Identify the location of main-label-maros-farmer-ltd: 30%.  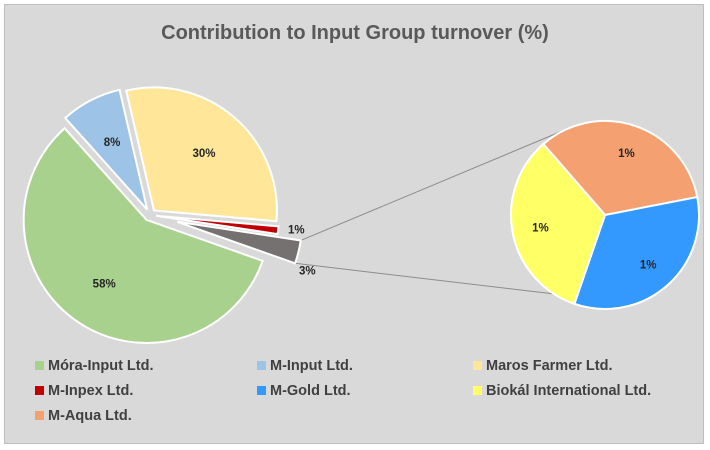
(203, 154).